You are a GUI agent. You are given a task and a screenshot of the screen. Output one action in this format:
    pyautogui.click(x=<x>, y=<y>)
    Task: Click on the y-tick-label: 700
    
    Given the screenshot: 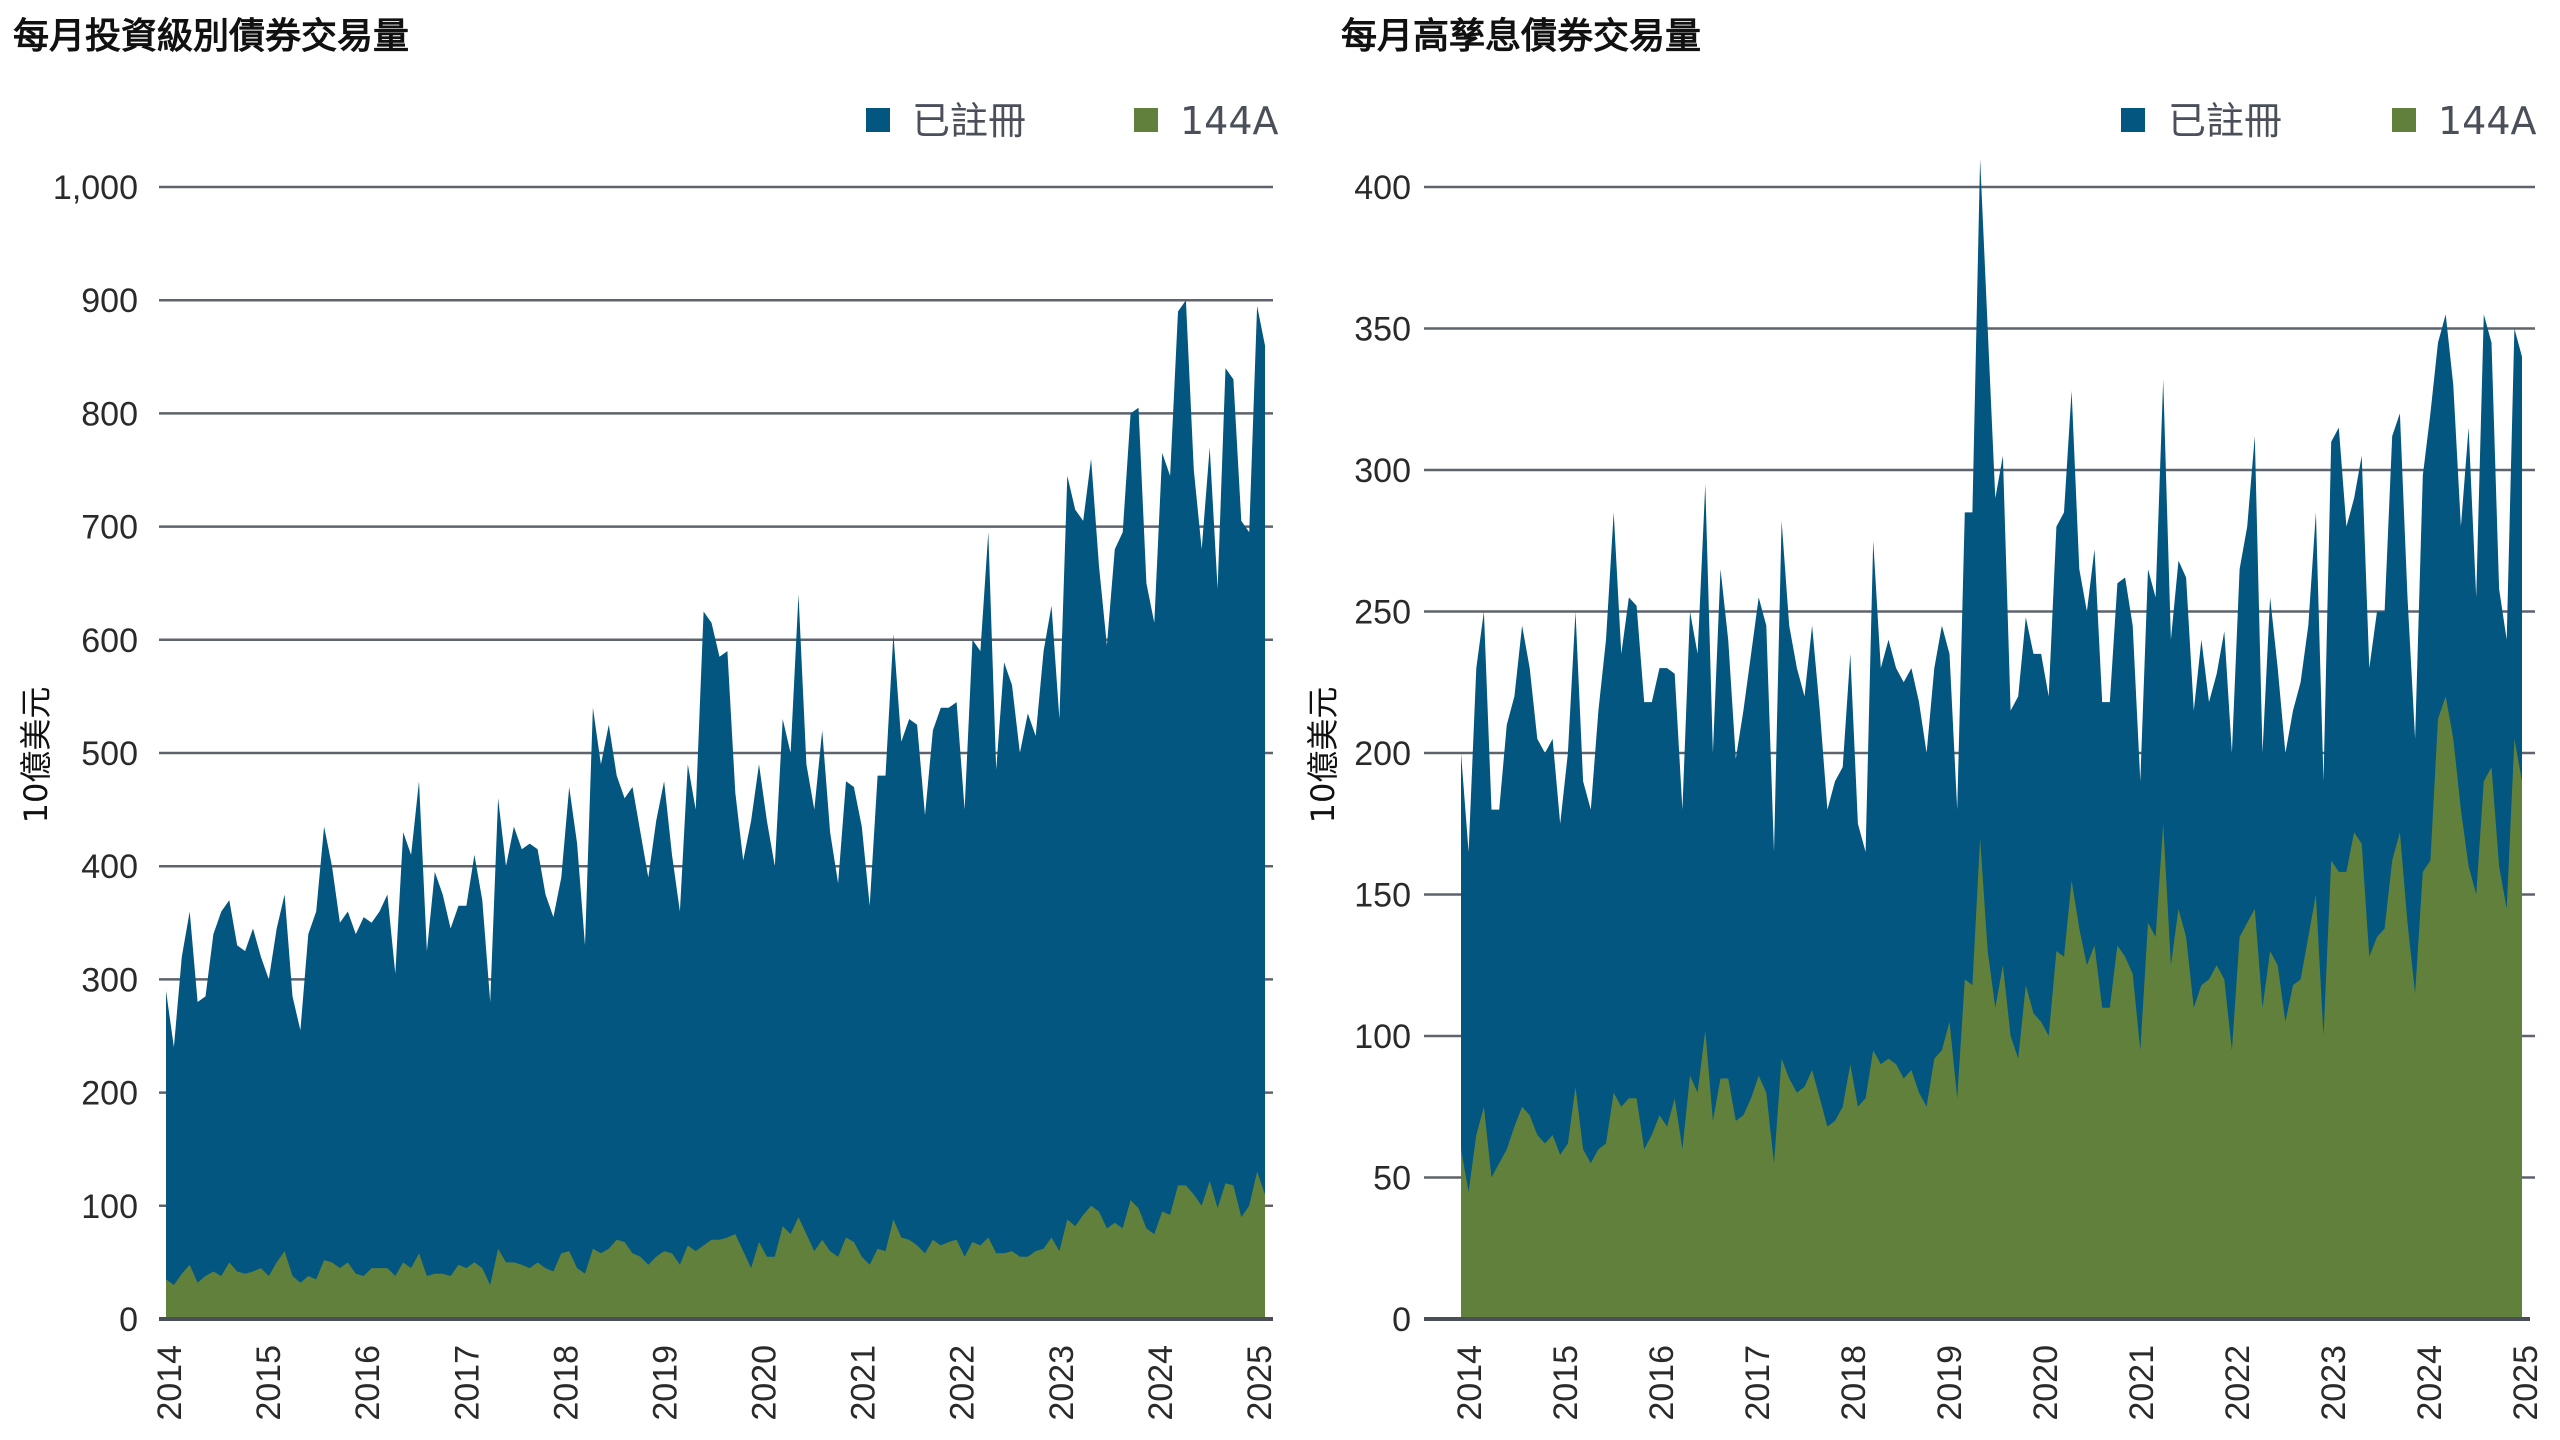 What is the action you would take?
    pyautogui.click(x=109, y=528)
    